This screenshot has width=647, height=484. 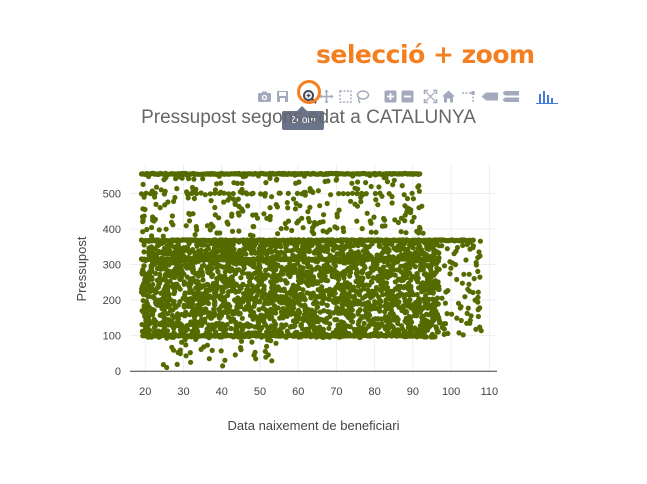 What do you see at coordinates (430, 96) in the screenshot?
I see `autoscale-icon` at bounding box center [430, 96].